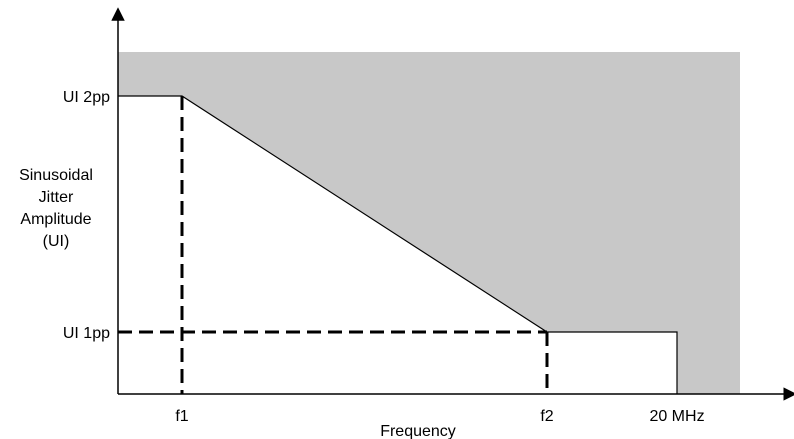  Describe the element at coordinates (56, 241) in the screenshot. I see `y-axis-label-line-4: (UI)` at that location.